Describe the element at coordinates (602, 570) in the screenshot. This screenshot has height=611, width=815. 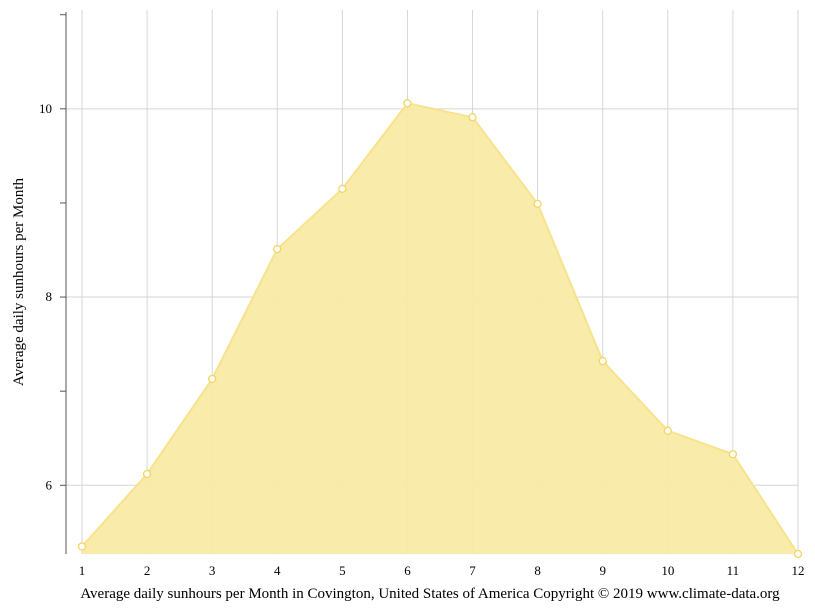
I see `x-tick-label: 9` at that location.